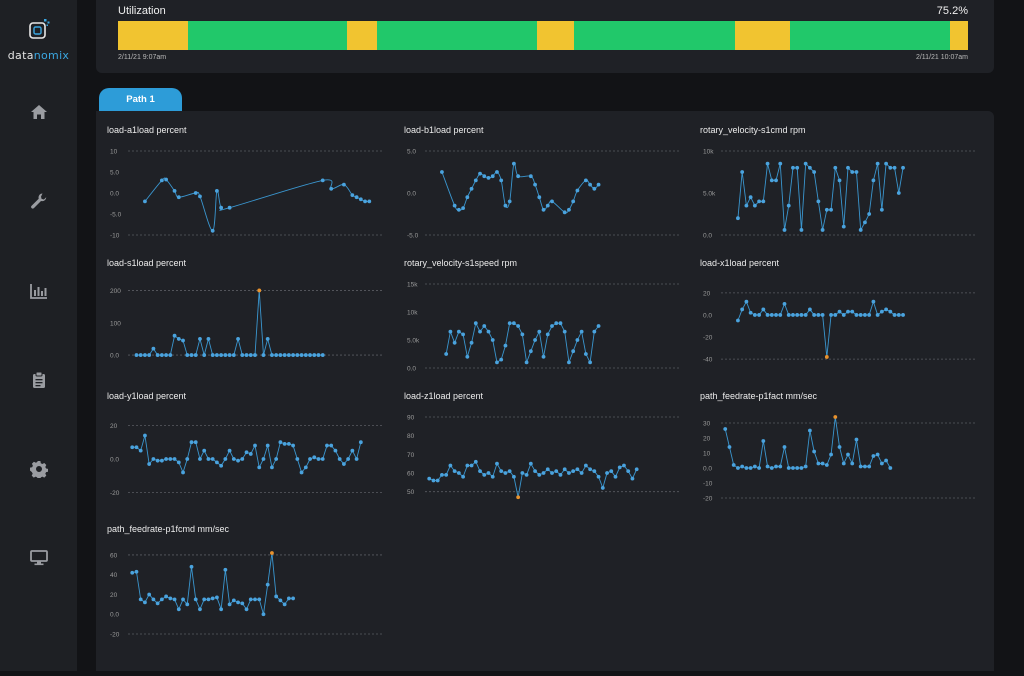  I want to click on nav-display, so click(39, 558).